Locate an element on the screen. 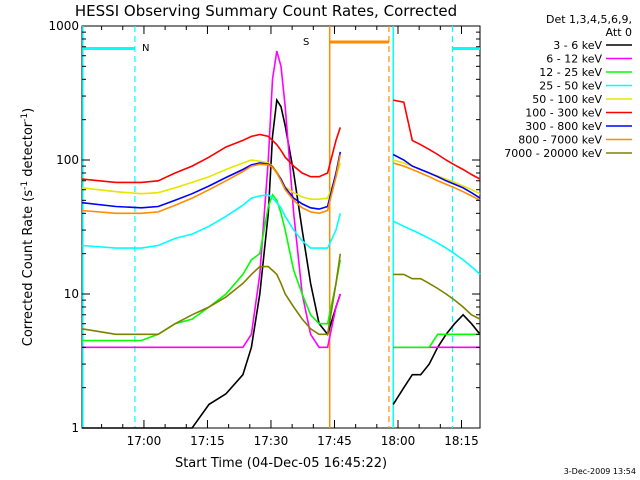 Image resolution: width=640 pixels, height=480 pixels. x-tick-labels: 17:00 17:15 17:30 17:45 18:00 18:15 is located at coordinates (303, 441).